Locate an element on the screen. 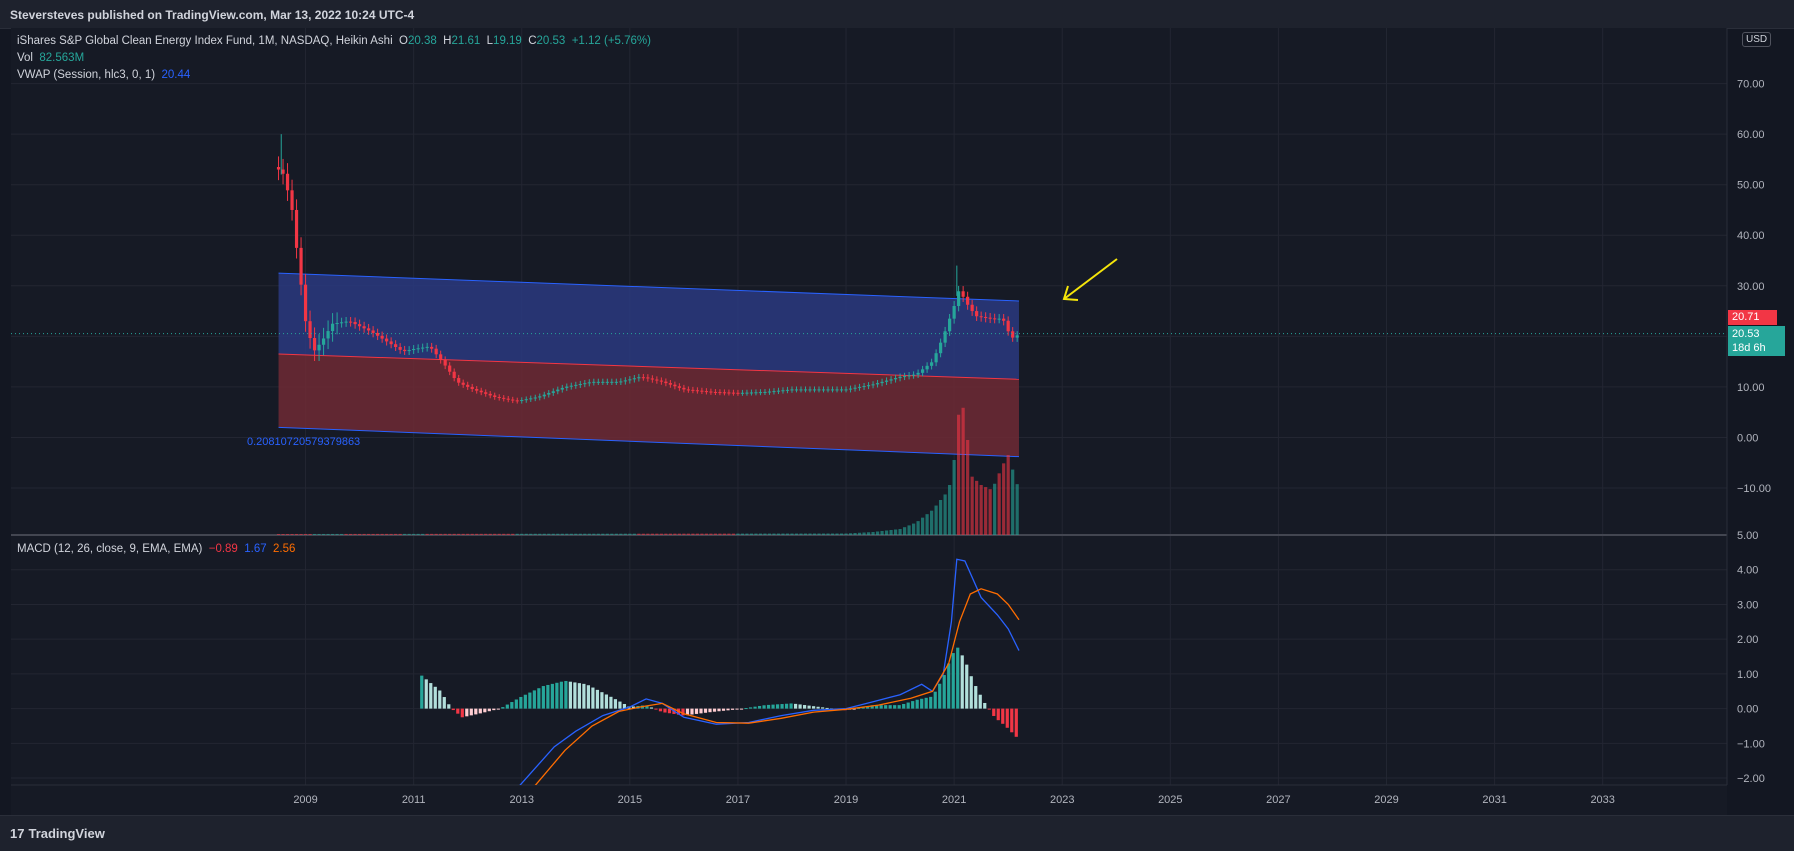  tradingview-logo-icon: 17 is located at coordinates (17, 833).